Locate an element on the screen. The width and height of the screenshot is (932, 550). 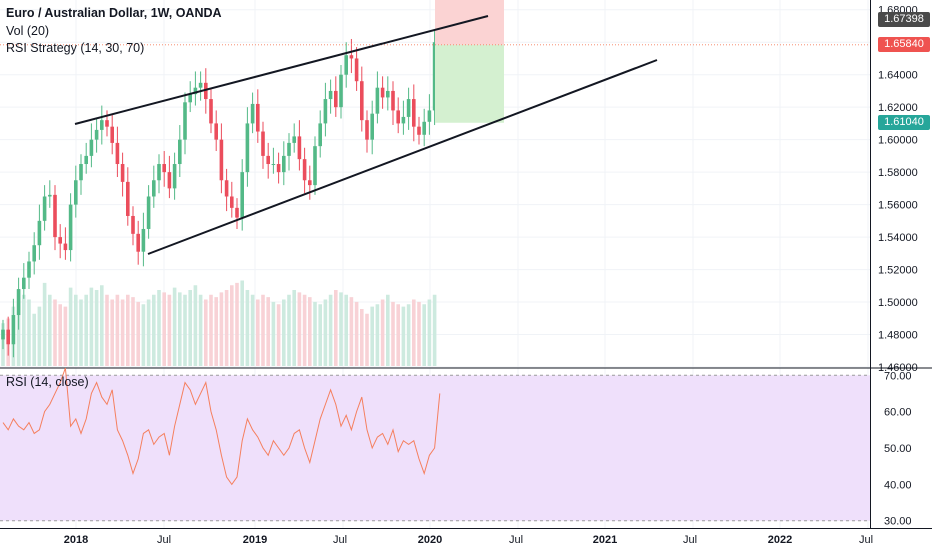
time-axis-tick: 2021 is located at coordinates (605, 540).